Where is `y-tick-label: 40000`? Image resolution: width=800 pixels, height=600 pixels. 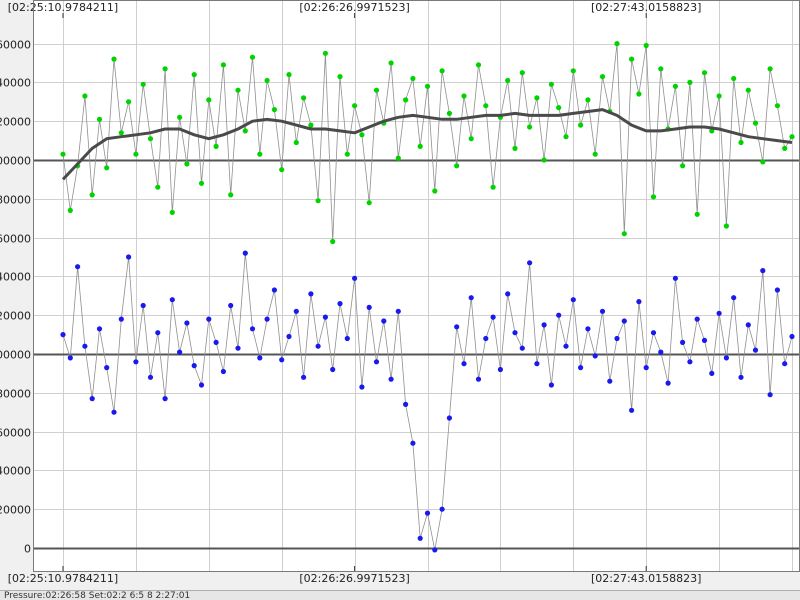
y-tick-label: 40000 is located at coordinates (15, 471).